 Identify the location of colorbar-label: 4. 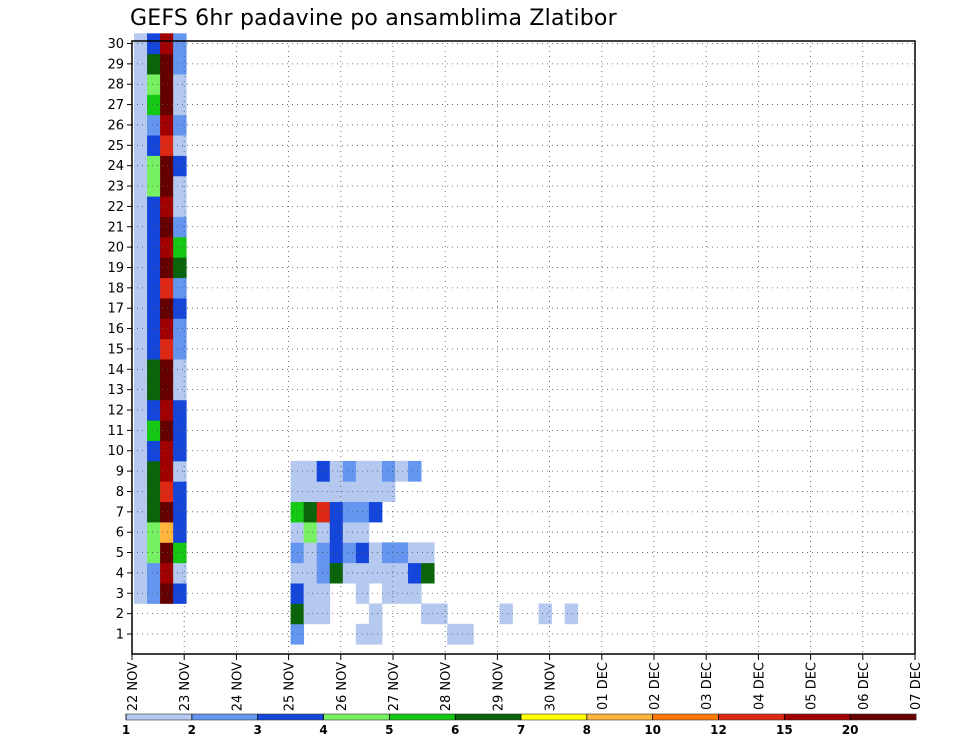
(323, 730).